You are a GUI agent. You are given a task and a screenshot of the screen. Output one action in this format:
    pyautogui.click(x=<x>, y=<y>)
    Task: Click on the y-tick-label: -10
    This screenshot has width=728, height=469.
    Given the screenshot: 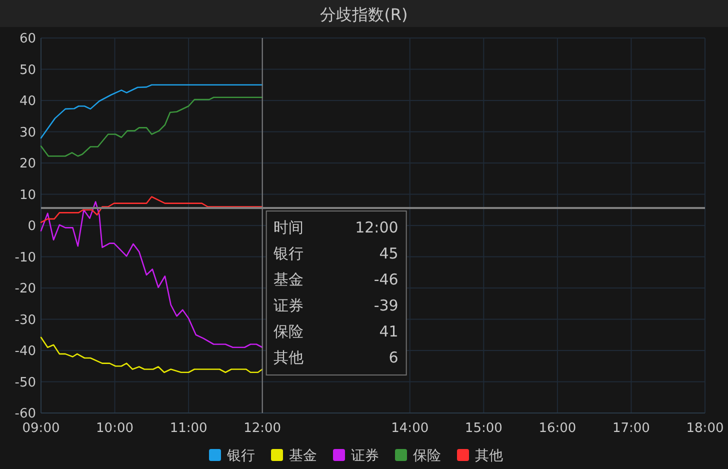 What is the action you would take?
    pyautogui.click(x=25, y=258)
    